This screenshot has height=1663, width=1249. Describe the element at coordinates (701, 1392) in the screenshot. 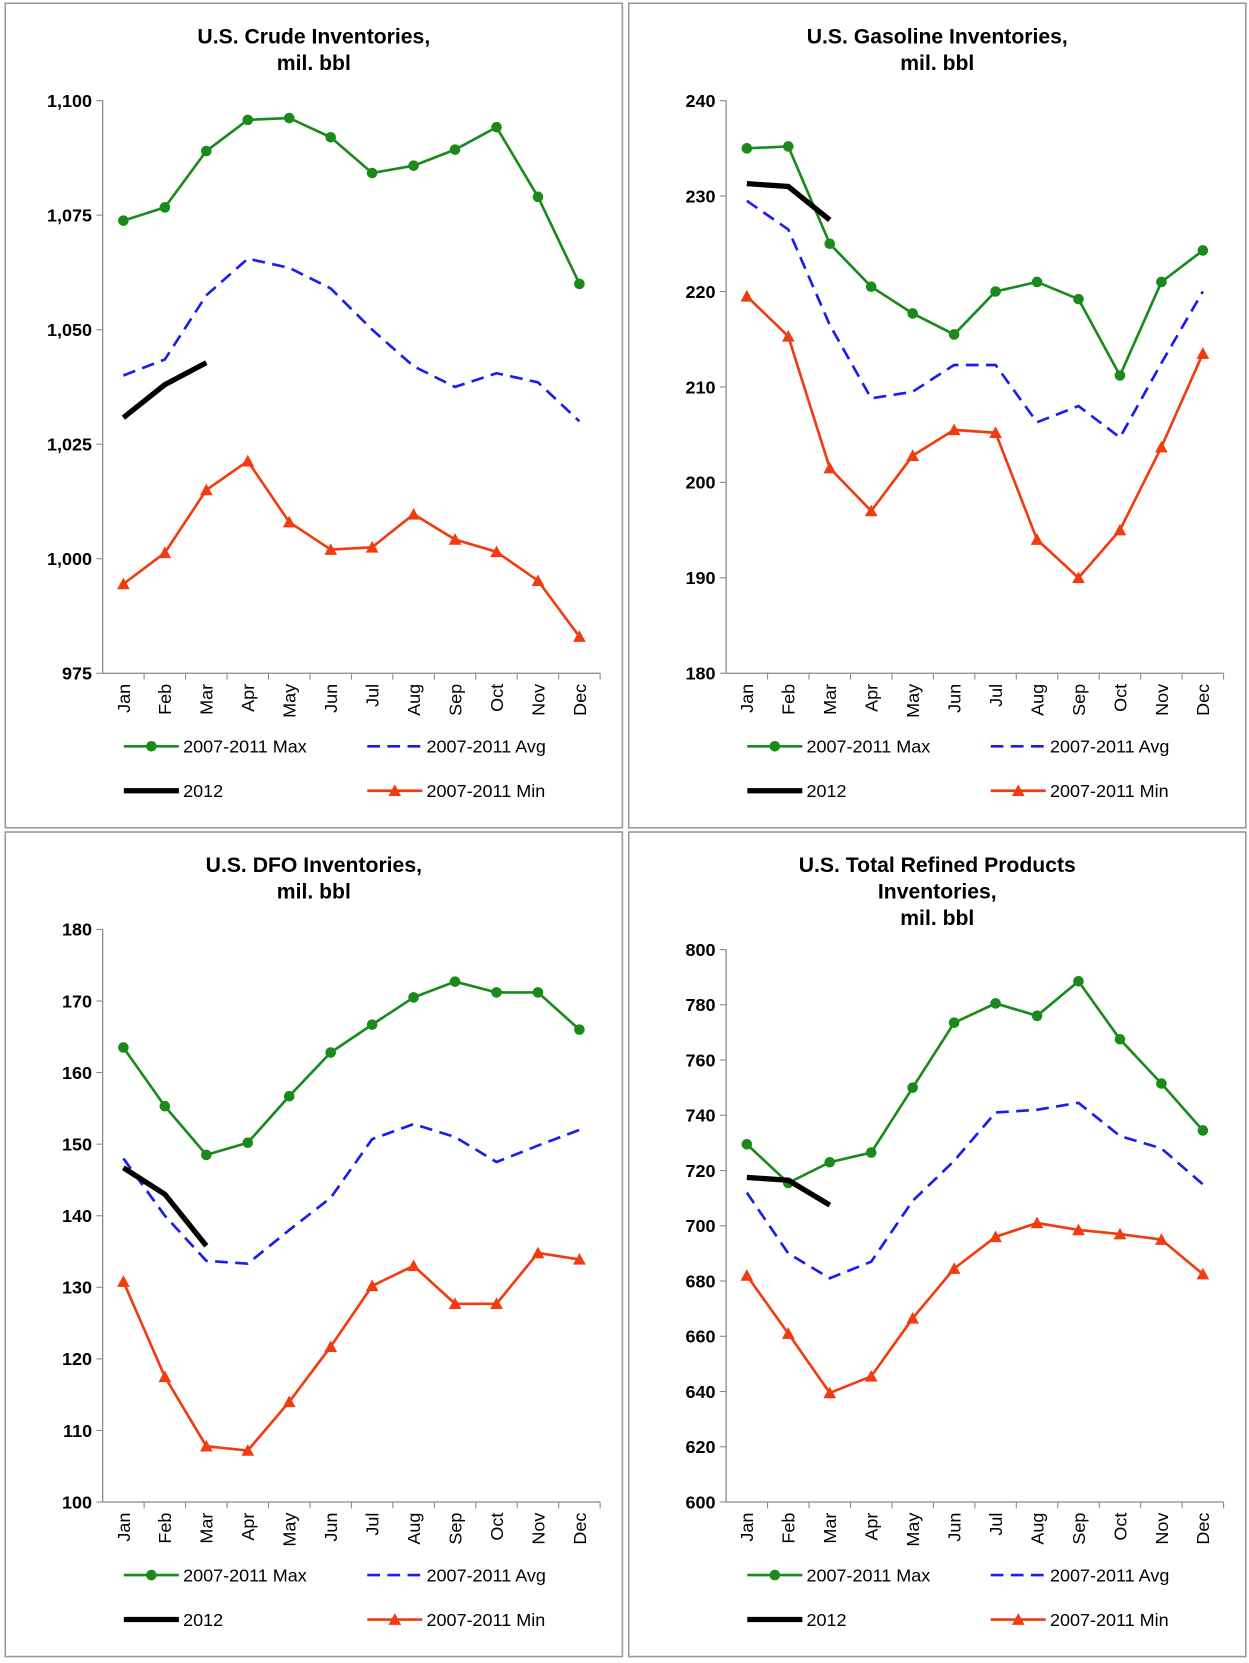

I see `y-tick-label: 640` at that location.